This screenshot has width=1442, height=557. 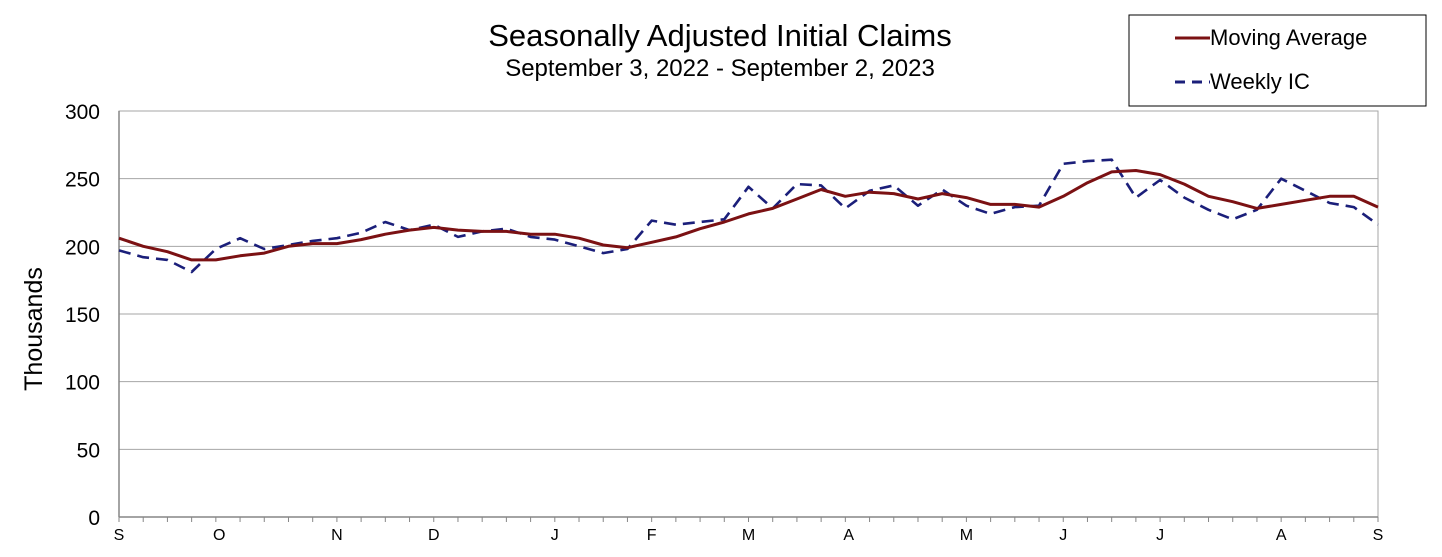 I want to click on legend-label-weekly-ic: Weekly IC, so click(x=1260, y=81).